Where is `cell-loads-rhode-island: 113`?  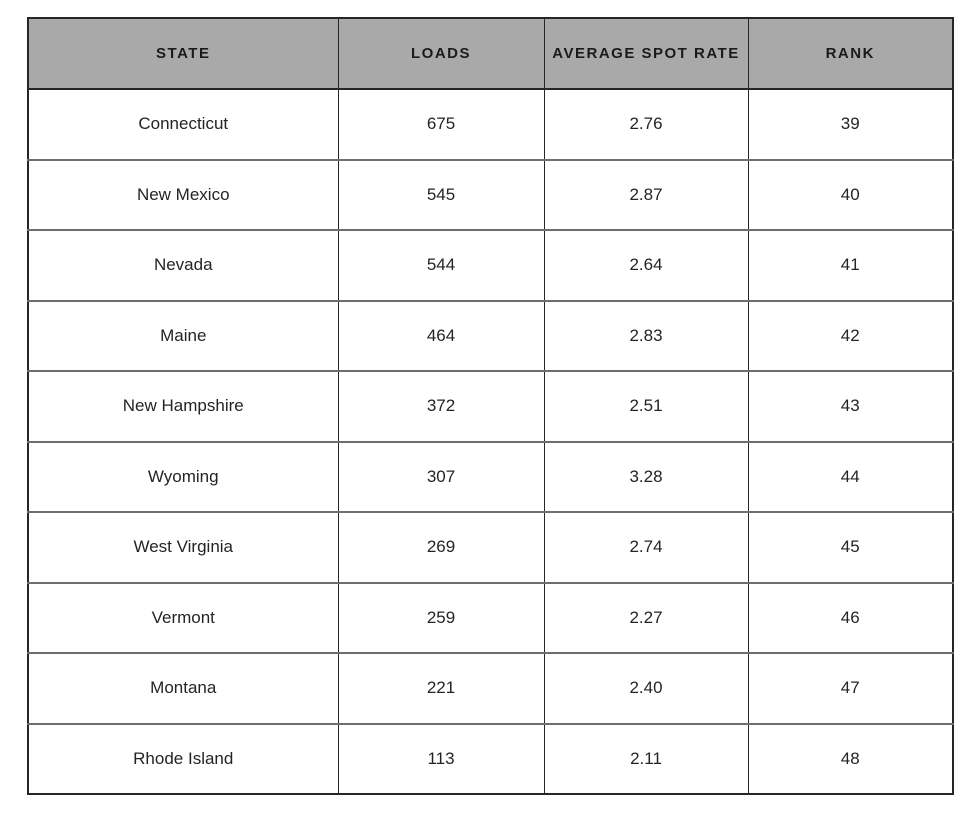
cell-loads-rhode-island: 113 is located at coordinates (441, 758).